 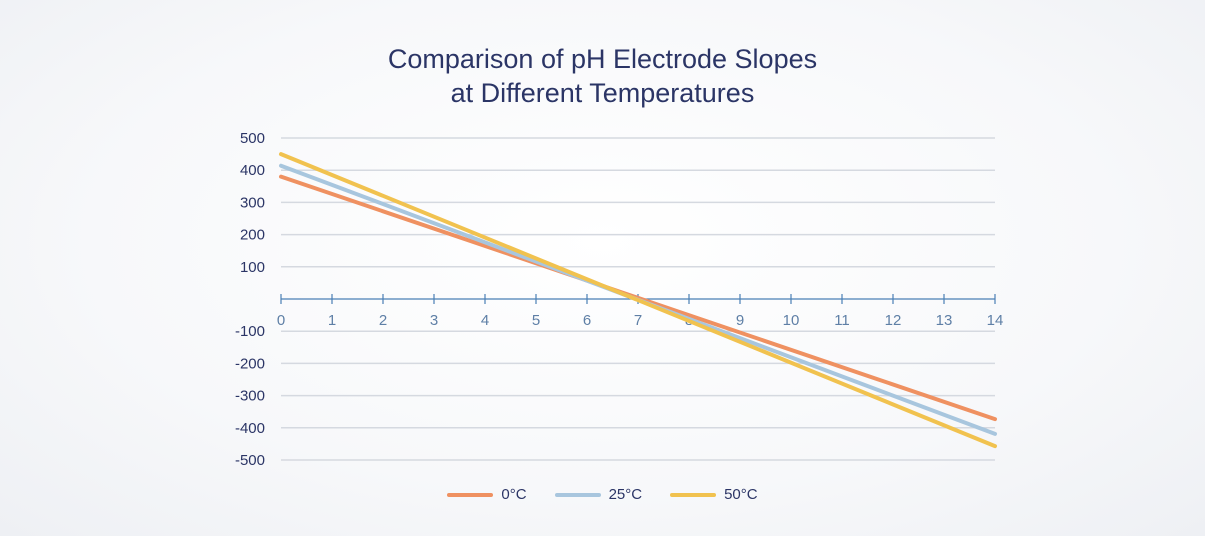 I want to click on x-tick-label: 4, so click(x=485, y=320).